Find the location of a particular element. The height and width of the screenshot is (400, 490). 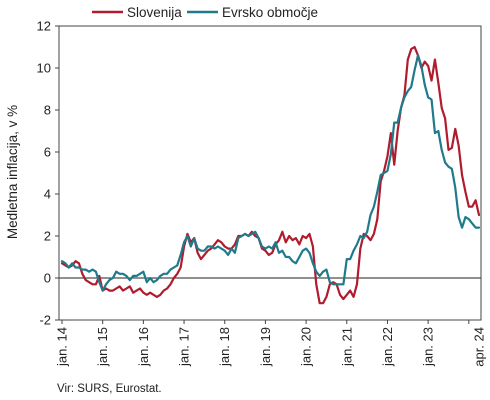

source-note: Vir: SURS, Eurostat. is located at coordinates (109, 389).